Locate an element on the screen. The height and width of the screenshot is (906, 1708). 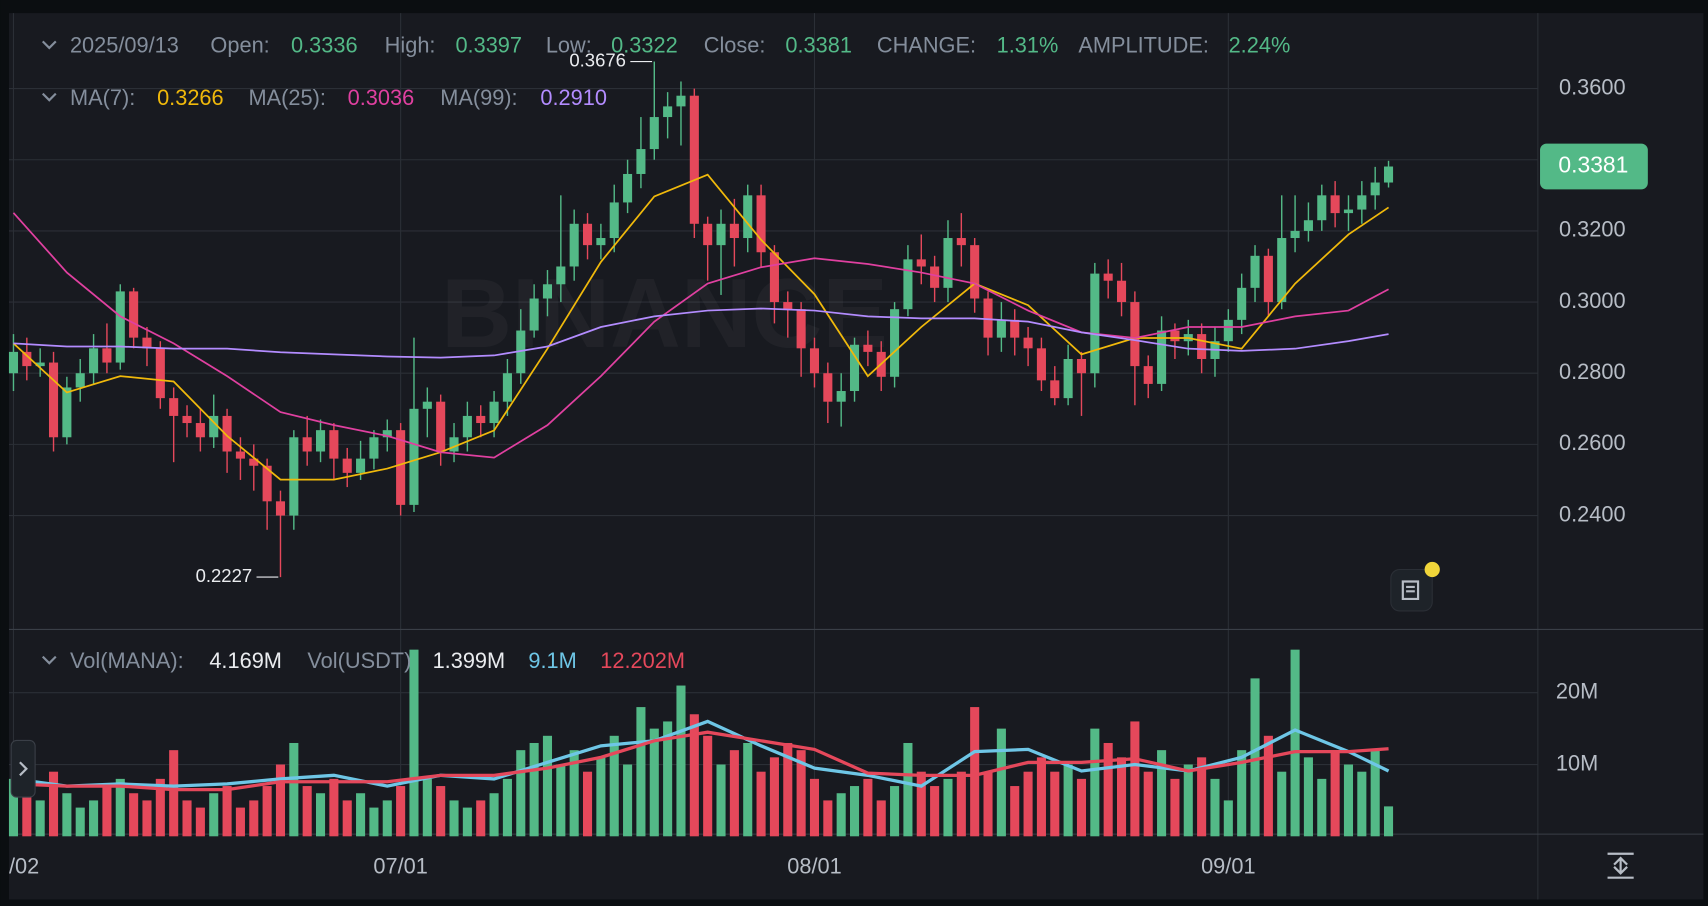
legend-label: MA(99): is located at coordinates (478, 97).